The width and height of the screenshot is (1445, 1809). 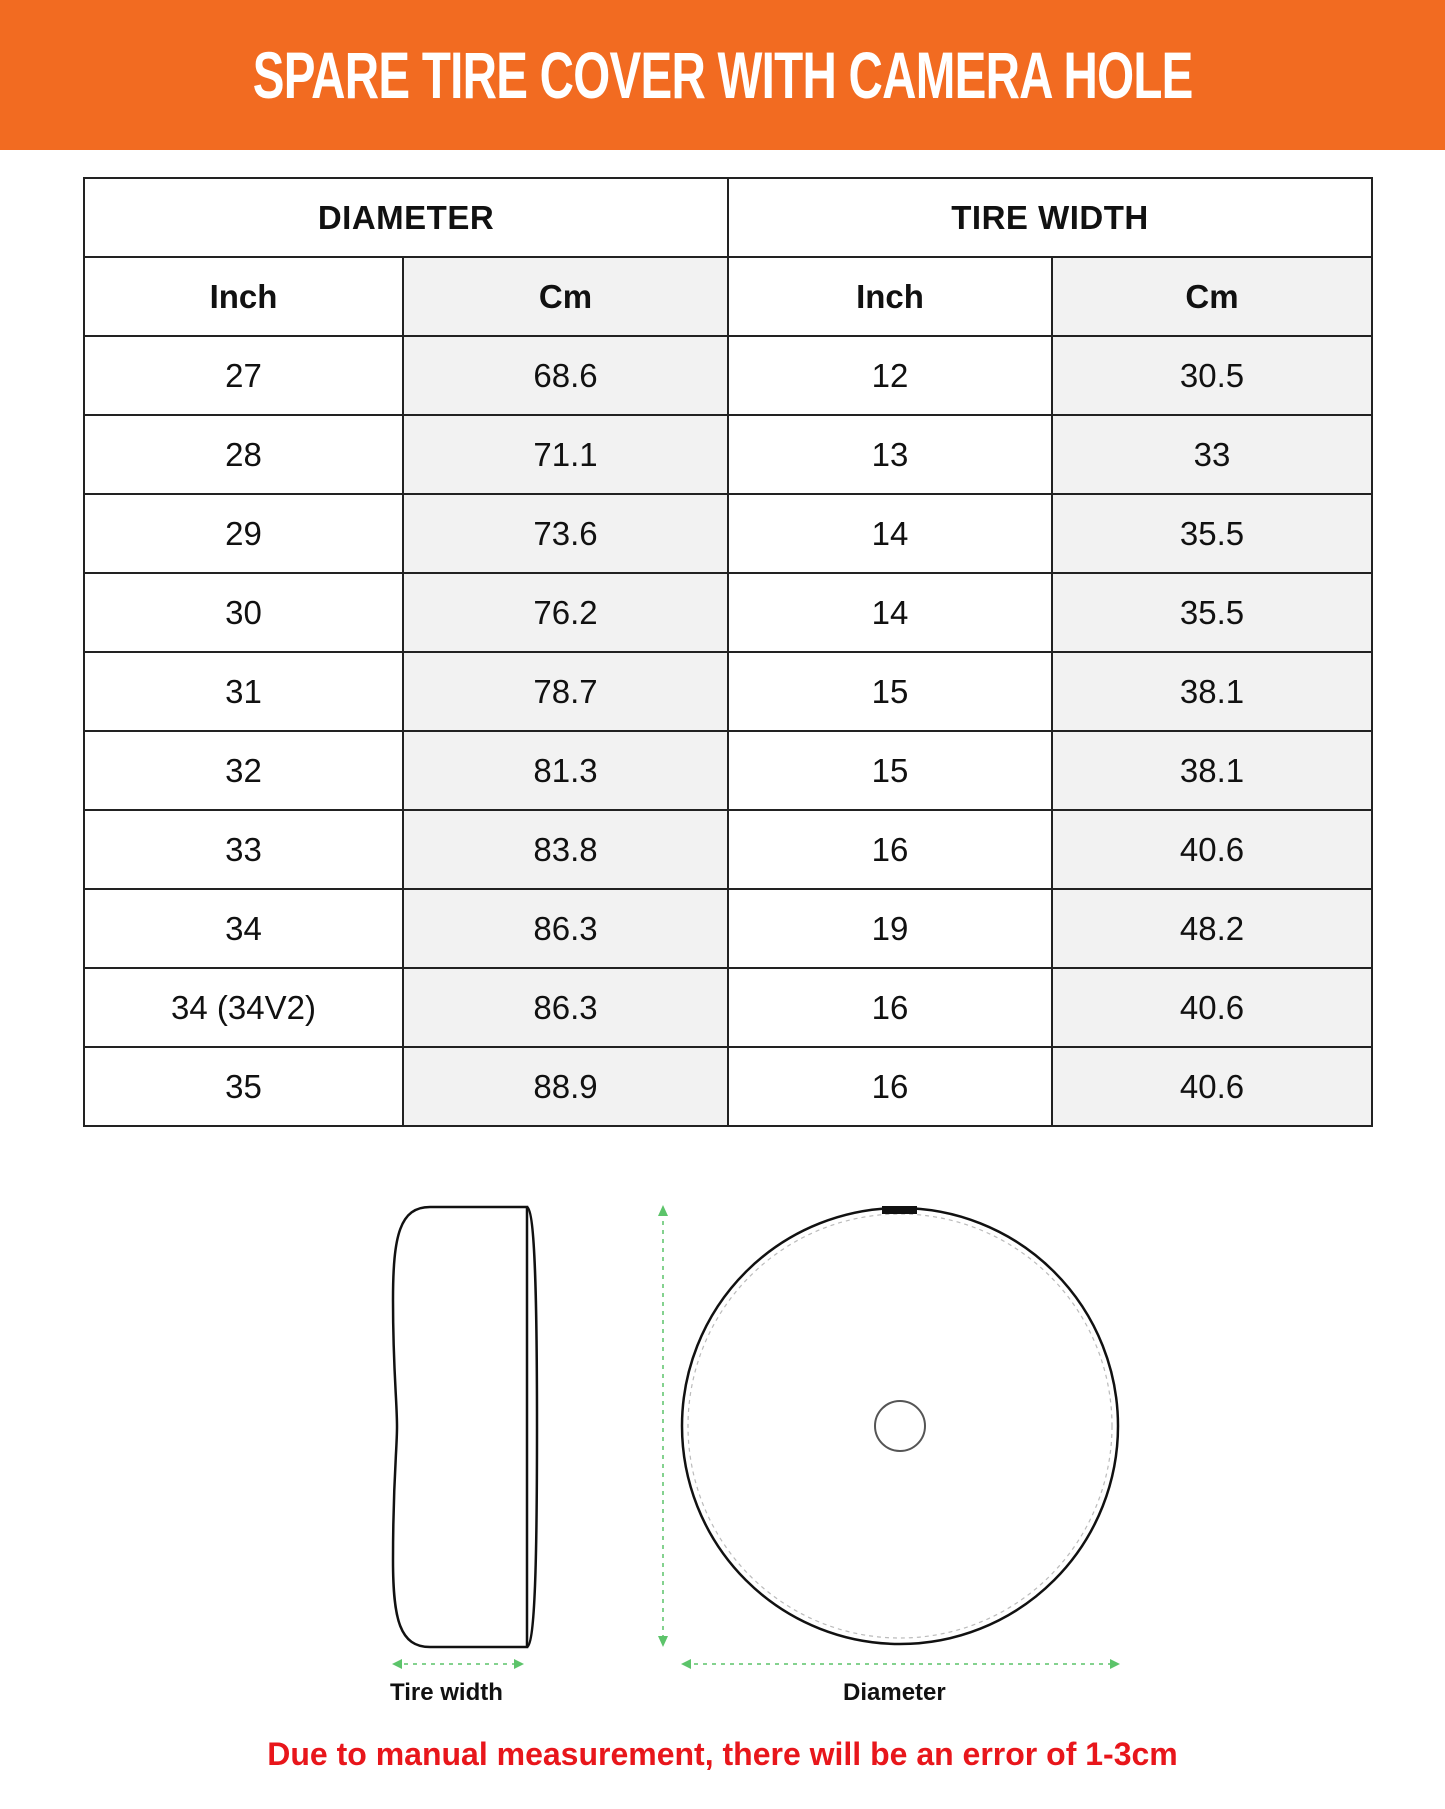 I want to click on table-row: 31 78.7 15 38.1, so click(x=728, y=691).